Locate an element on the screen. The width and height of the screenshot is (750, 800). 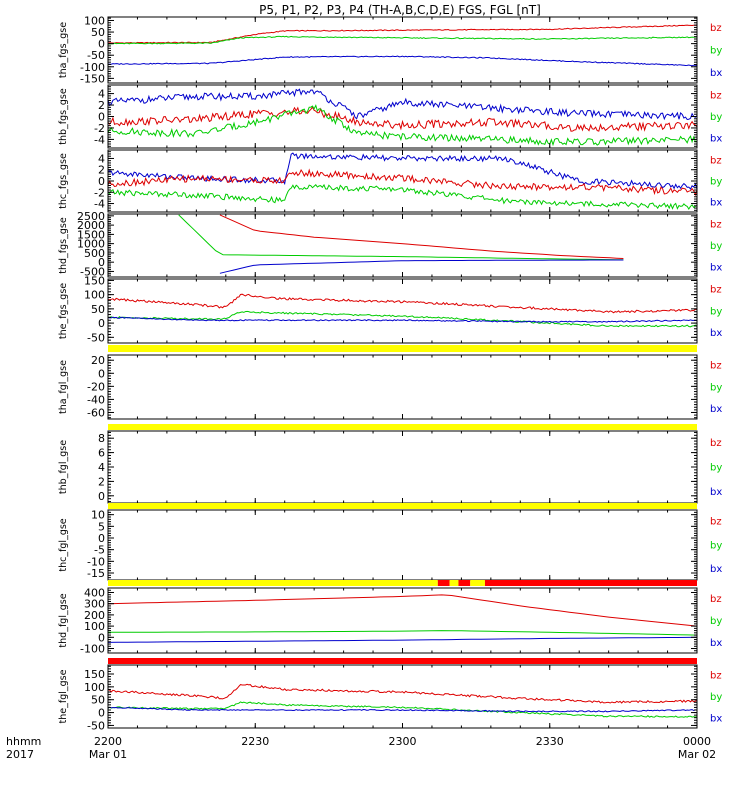
y-tick-label: 8 is located at coordinates (101, 438).